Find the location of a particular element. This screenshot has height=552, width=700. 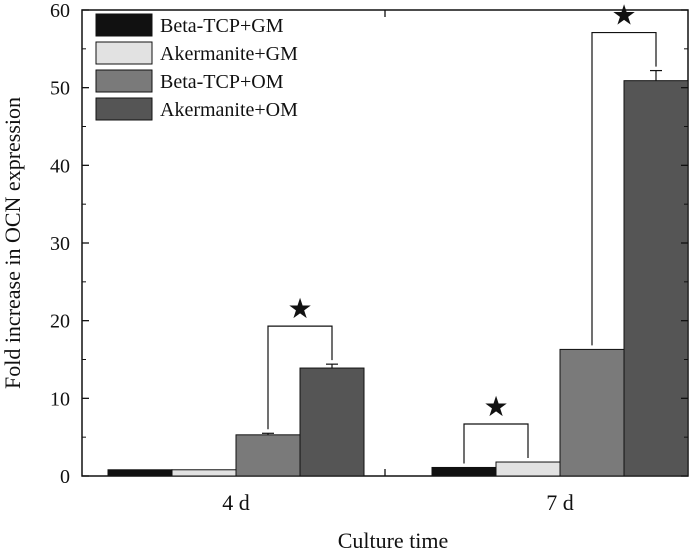

x-tick-label: 4 d is located at coordinates (236, 502).